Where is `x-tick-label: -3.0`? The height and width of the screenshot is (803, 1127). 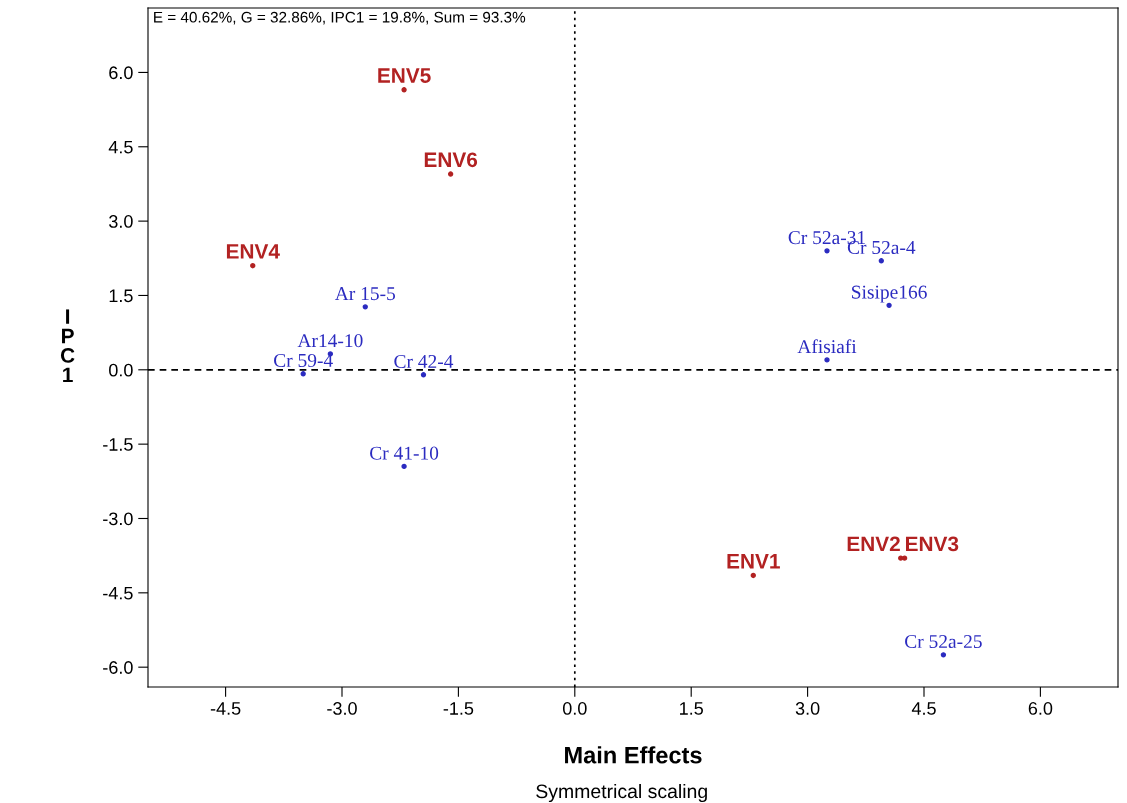 x-tick-label: -3.0 is located at coordinates (342, 708).